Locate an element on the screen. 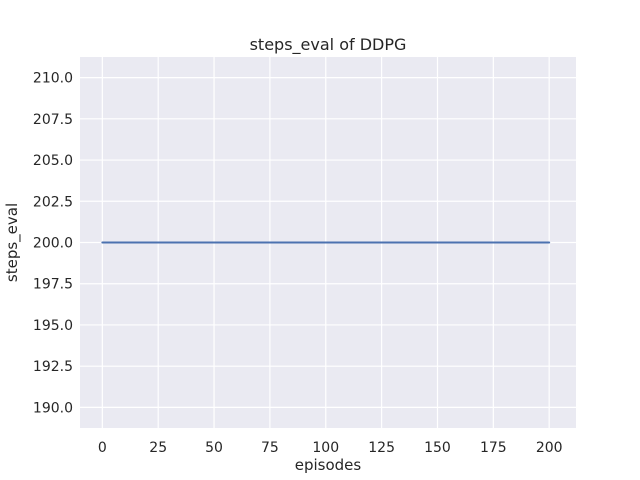  x-tick-label: 75 is located at coordinates (270, 448).